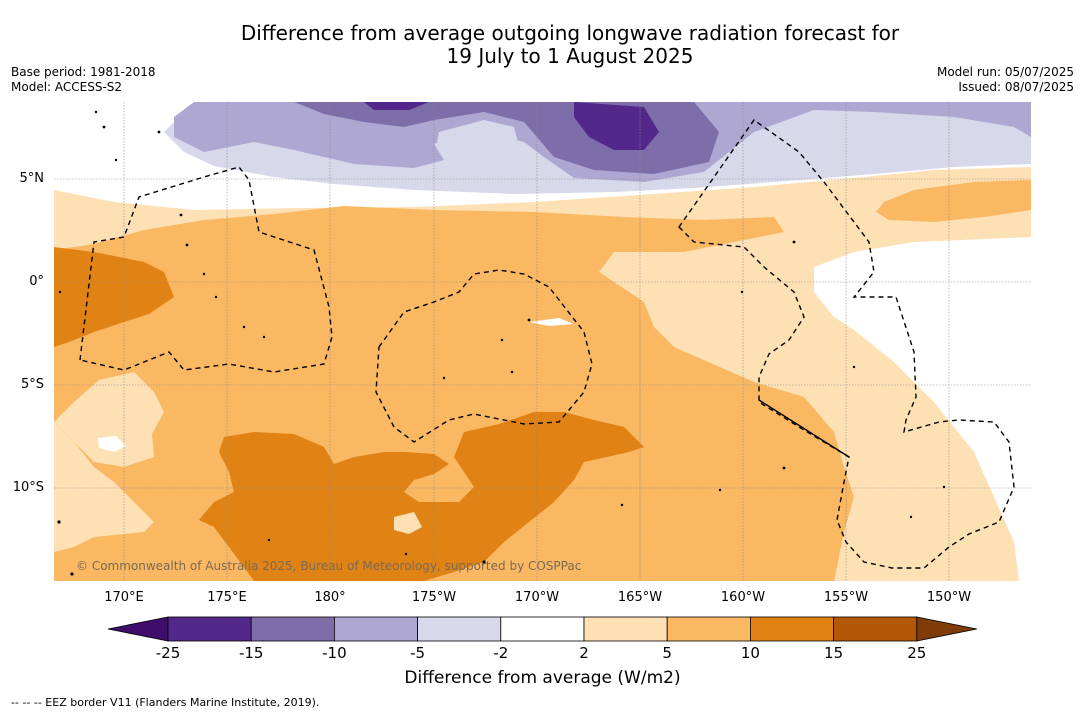 This screenshot has width=1085, height=713. I want to click on colorbar-tick: 5, so click(667, 653).